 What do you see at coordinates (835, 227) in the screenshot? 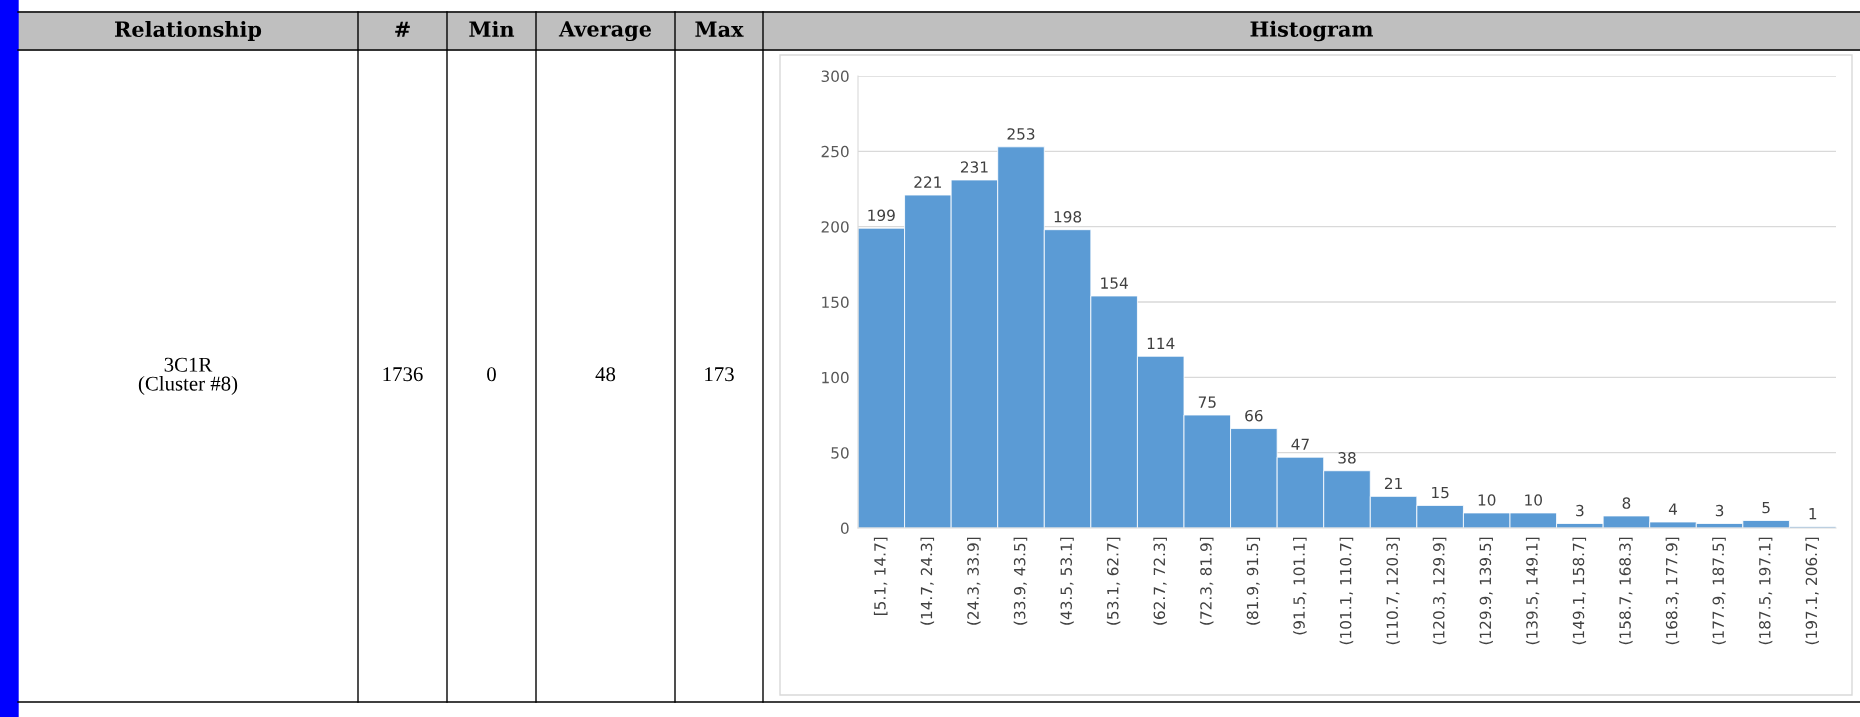
I see `y-tick-label: 200` at bounding box center [835, 227].